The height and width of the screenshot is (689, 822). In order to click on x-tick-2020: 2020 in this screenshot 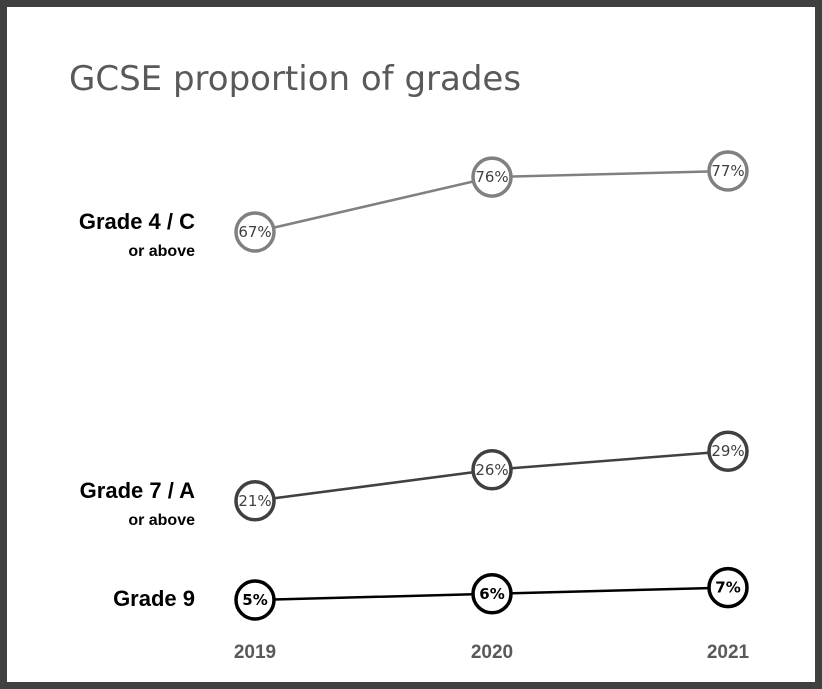, I will do `click(492, 652)`.